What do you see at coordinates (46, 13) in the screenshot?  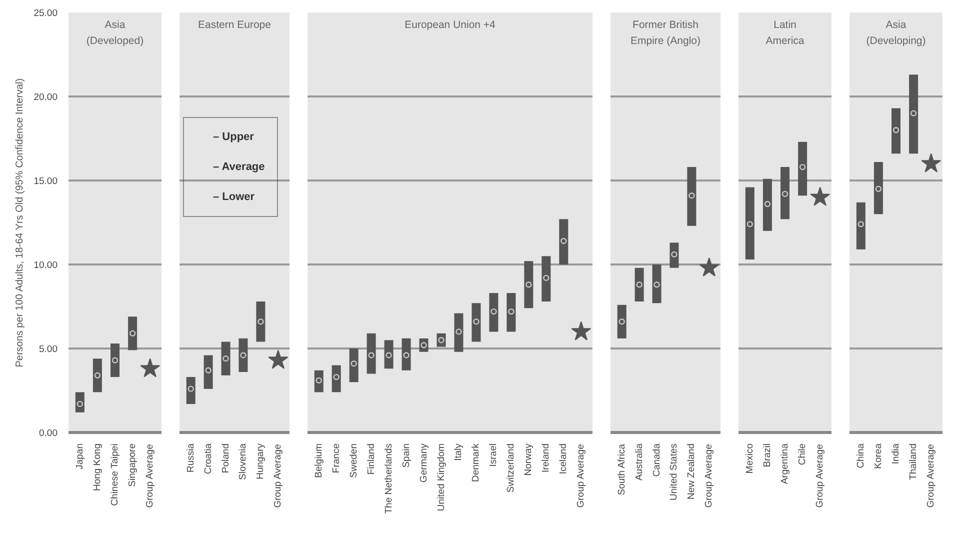 I see `y-tick-label: 25.00` at bounding box center [46, 13].